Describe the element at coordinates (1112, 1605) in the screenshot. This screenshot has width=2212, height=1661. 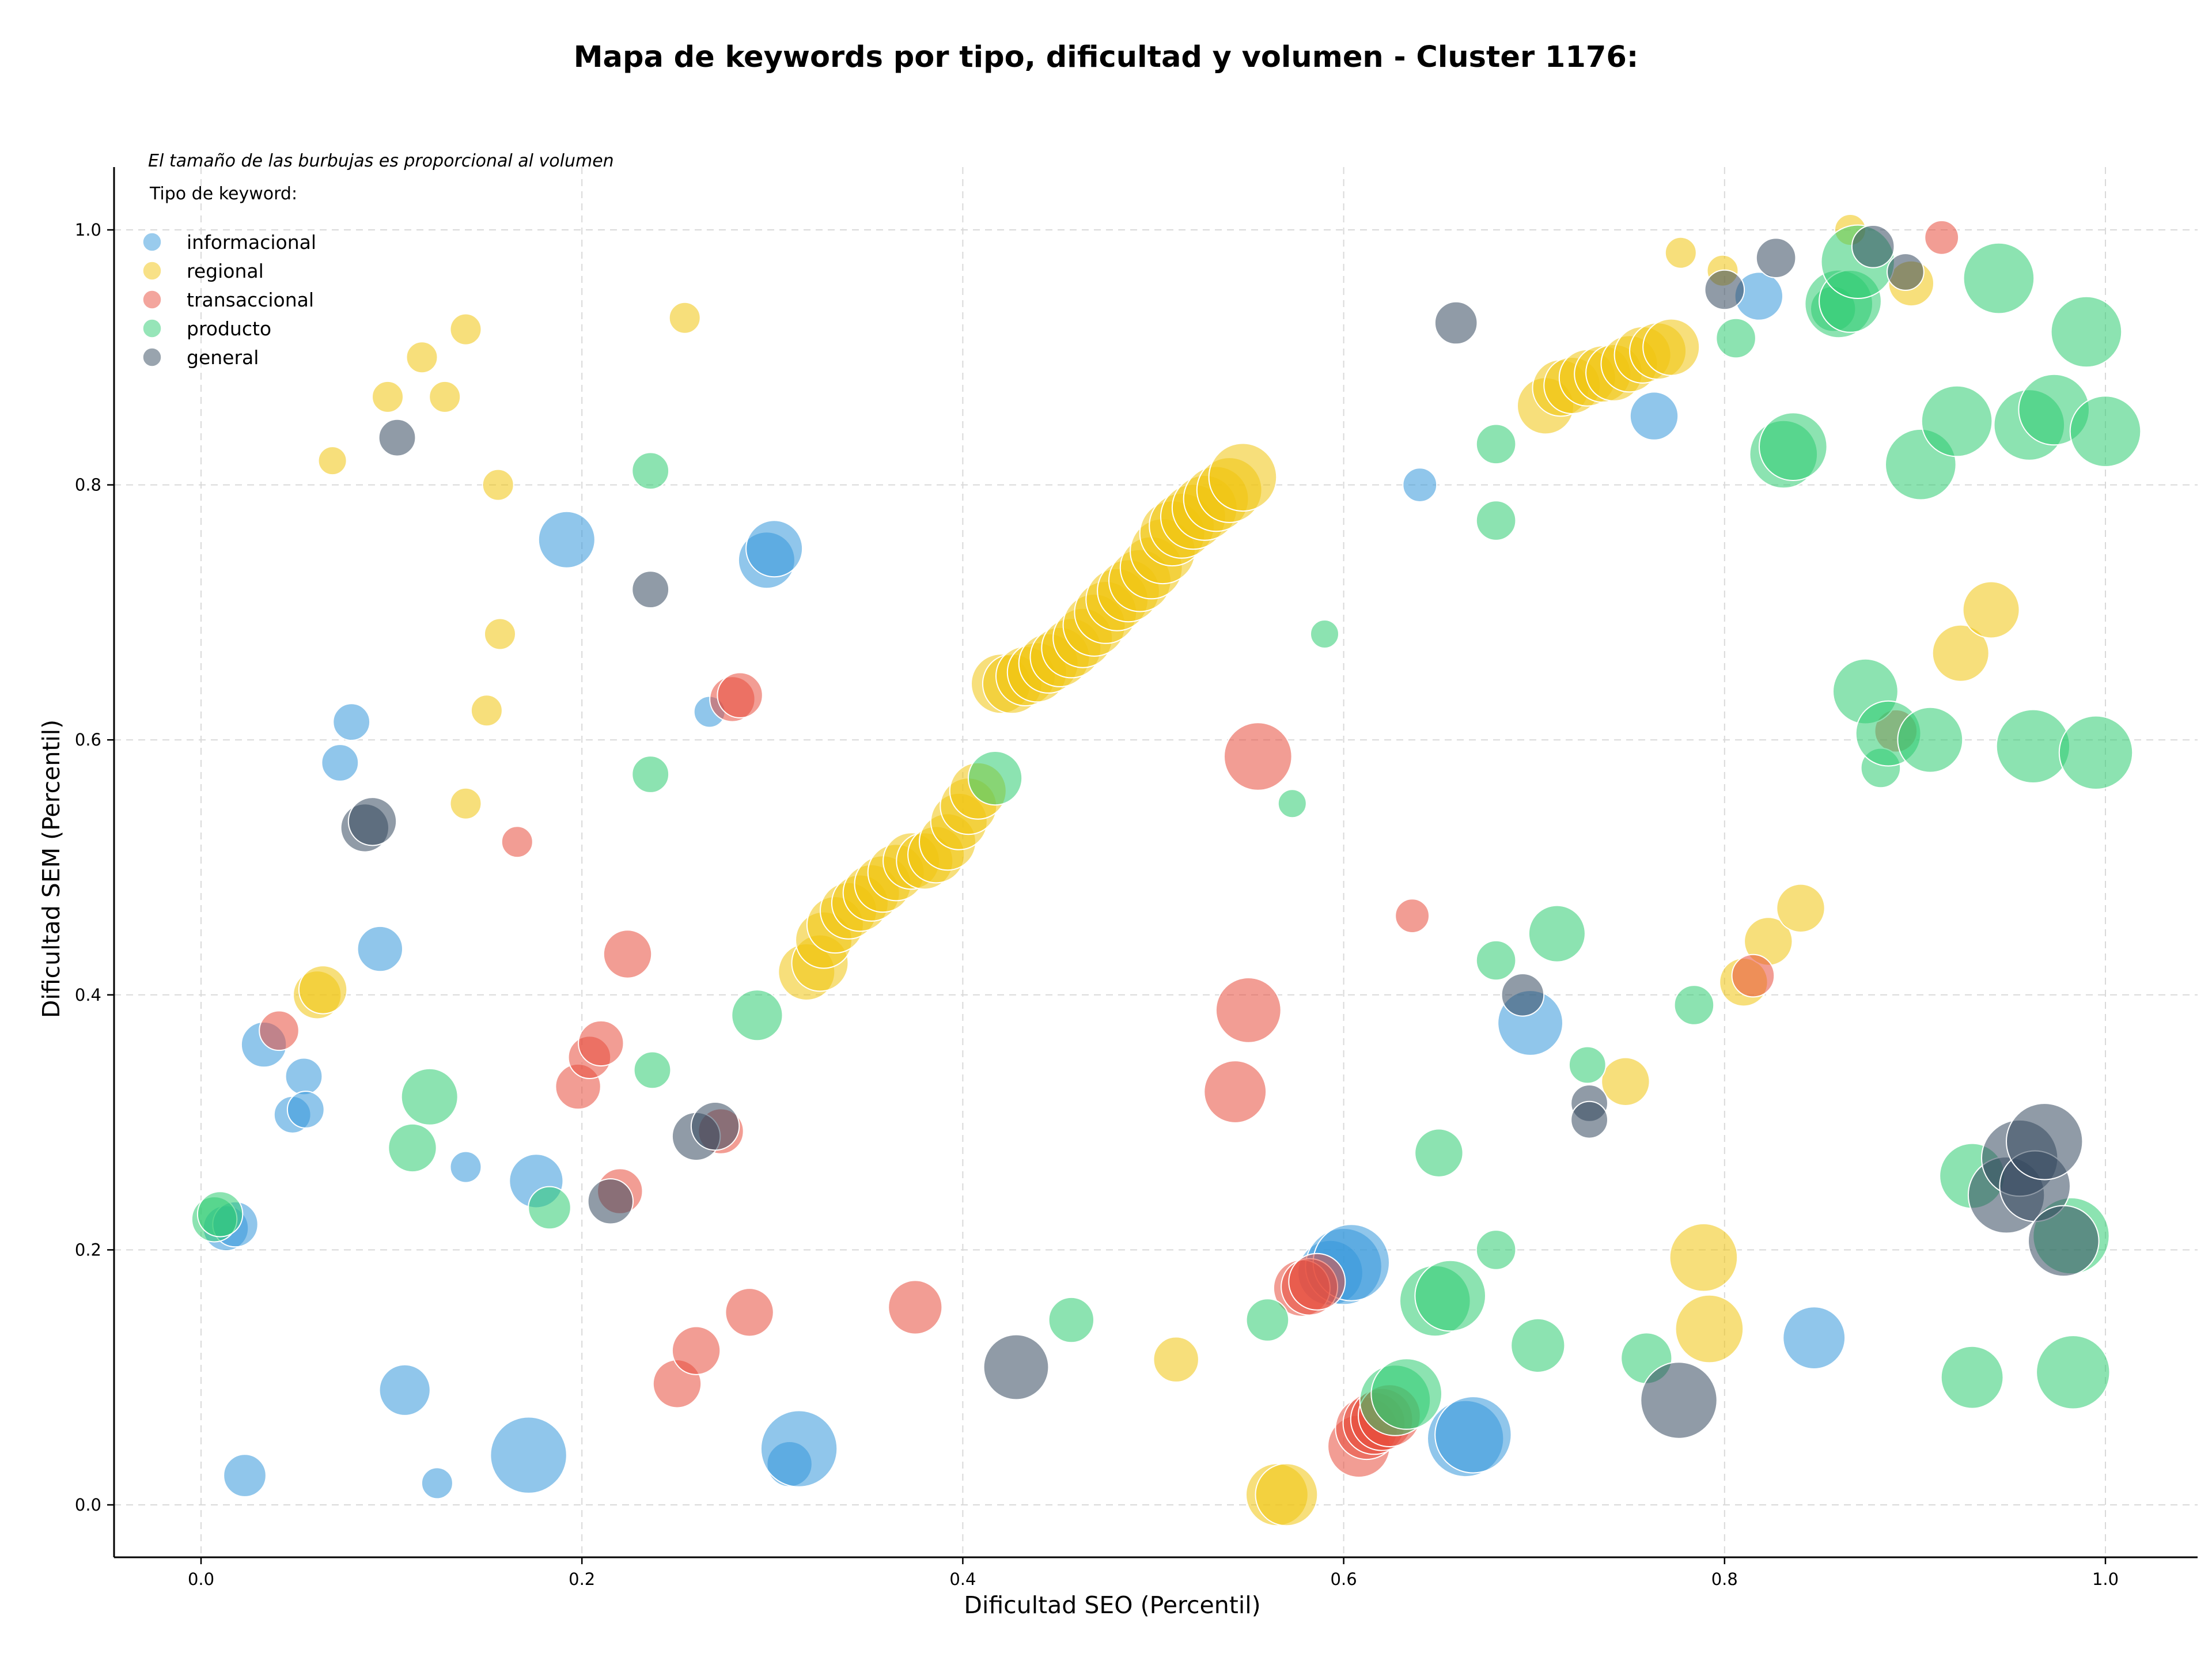
I see `x-axis-label: Dificultad SEO (Percentil)` at that location.